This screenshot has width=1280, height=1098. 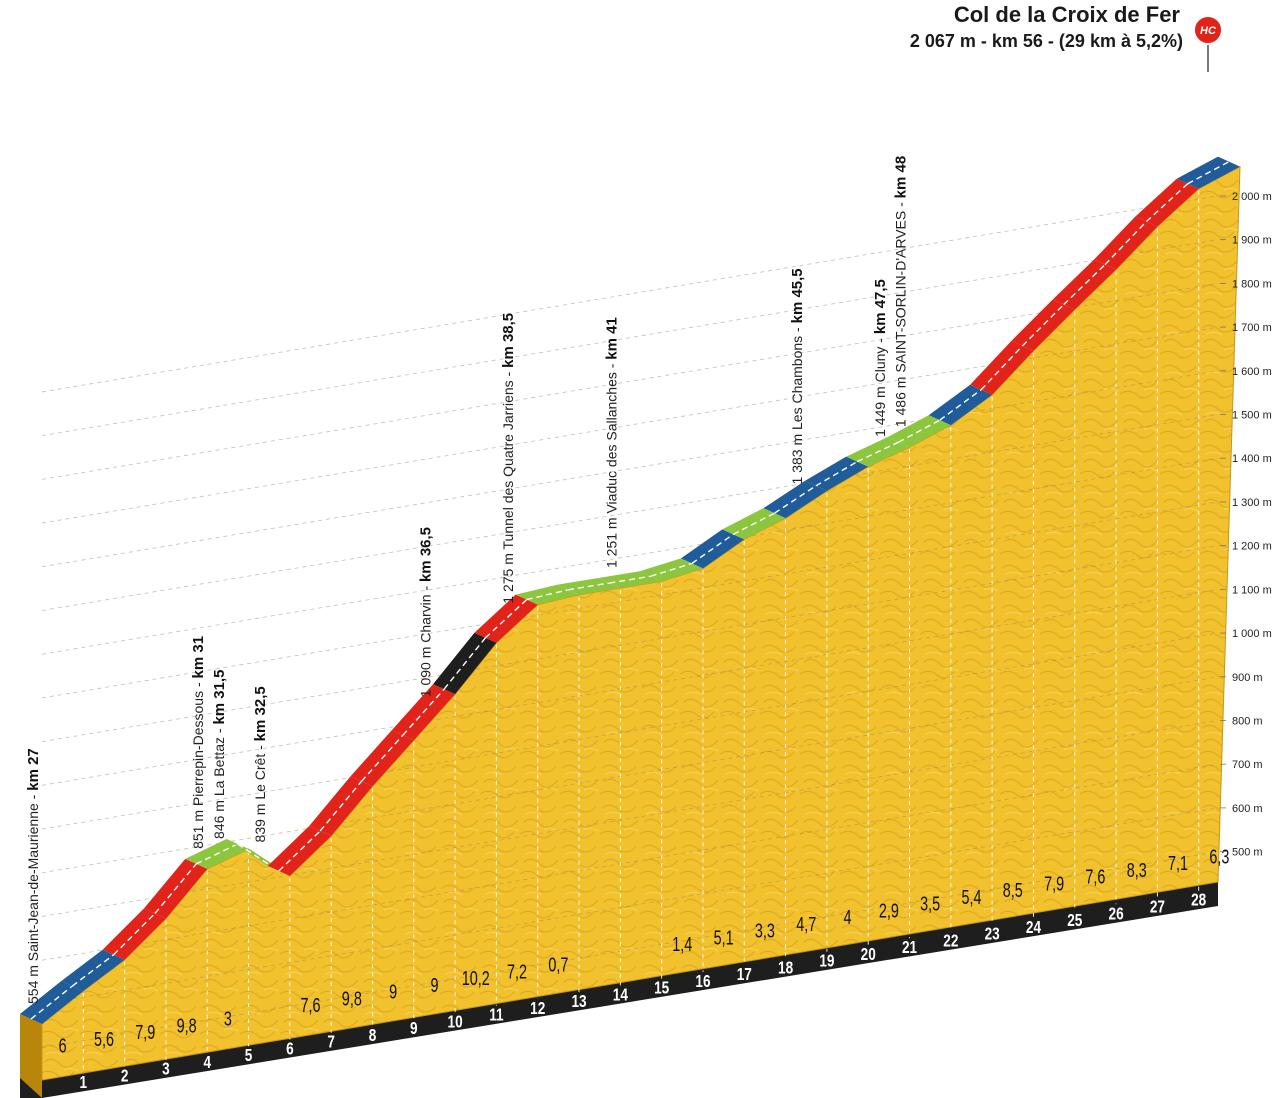 I want to click on altitude-tick-label: 1 200 m, so click(x=1252, y=547).